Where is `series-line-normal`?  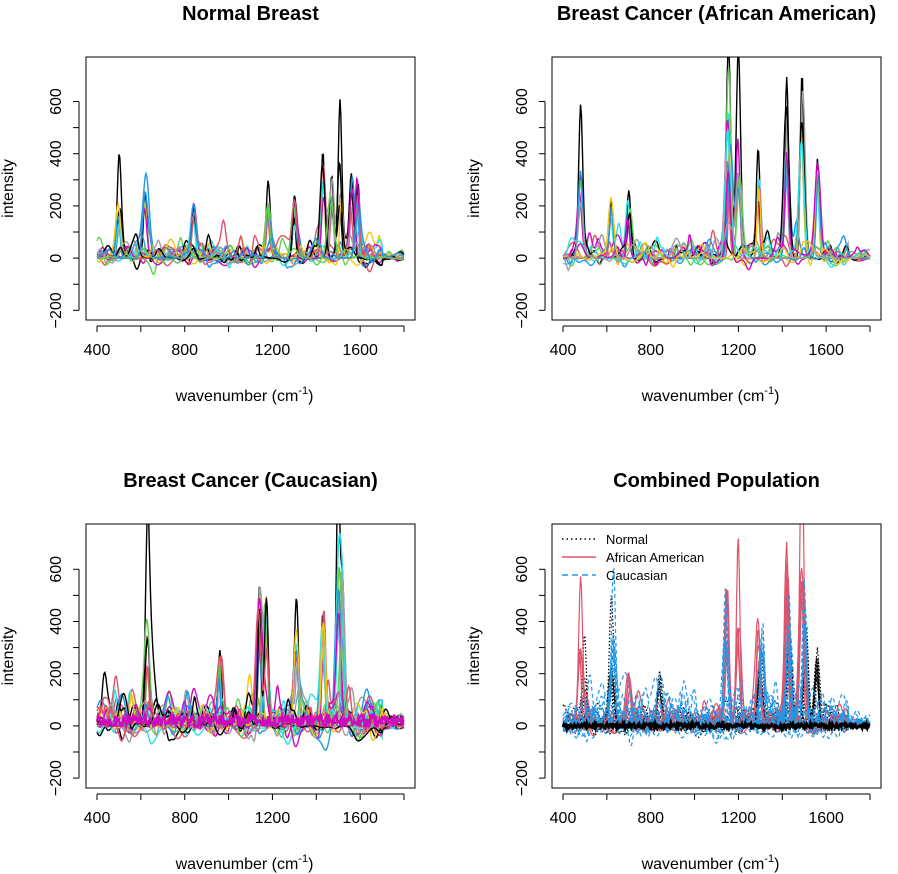 series-line-normal is located at coordinates (717, 699).